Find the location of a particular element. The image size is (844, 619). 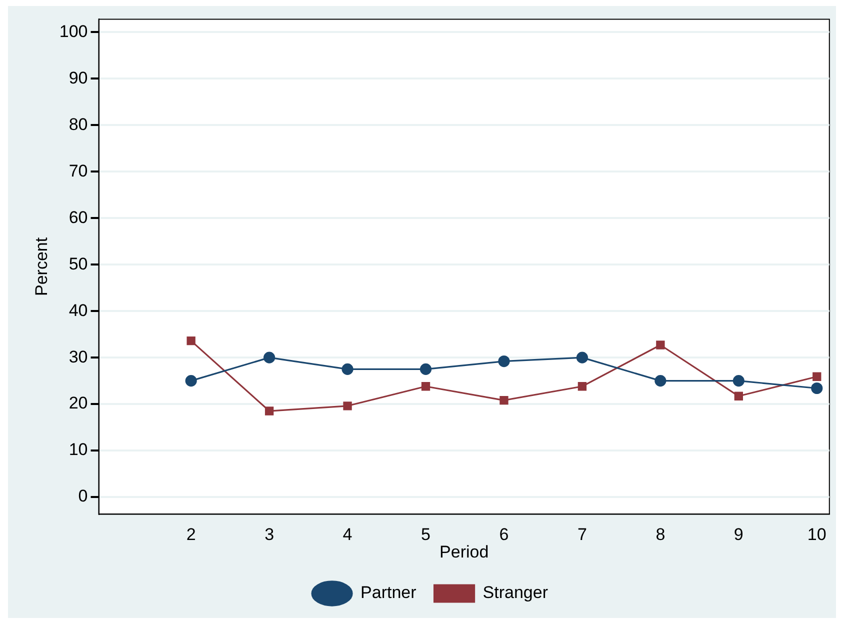

y-tick-label: 0 is located at coordinates (83, 496).